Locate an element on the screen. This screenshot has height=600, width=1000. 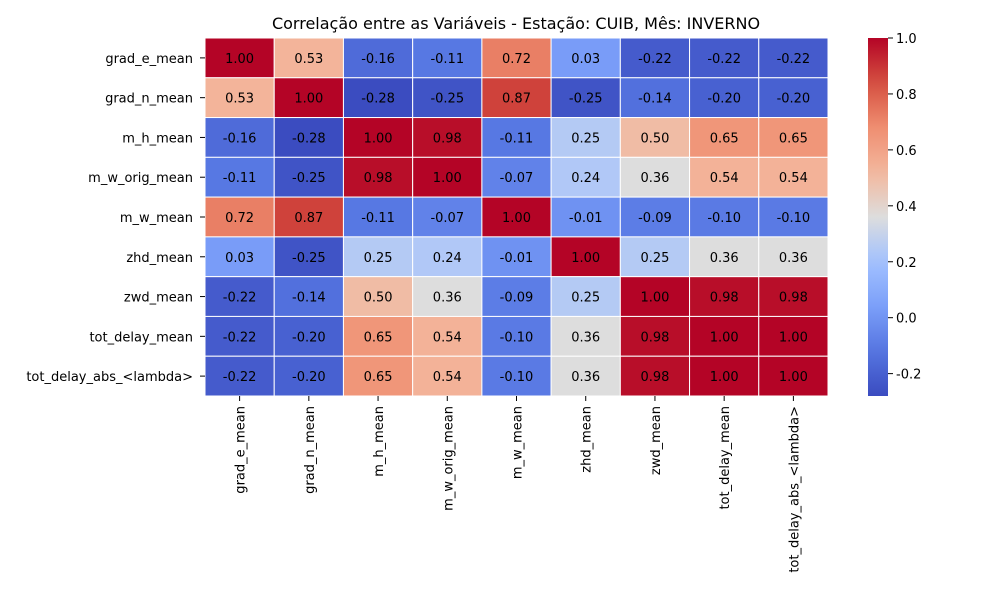
cell-value-label: -0.14 is located at coordinates (309, 298).